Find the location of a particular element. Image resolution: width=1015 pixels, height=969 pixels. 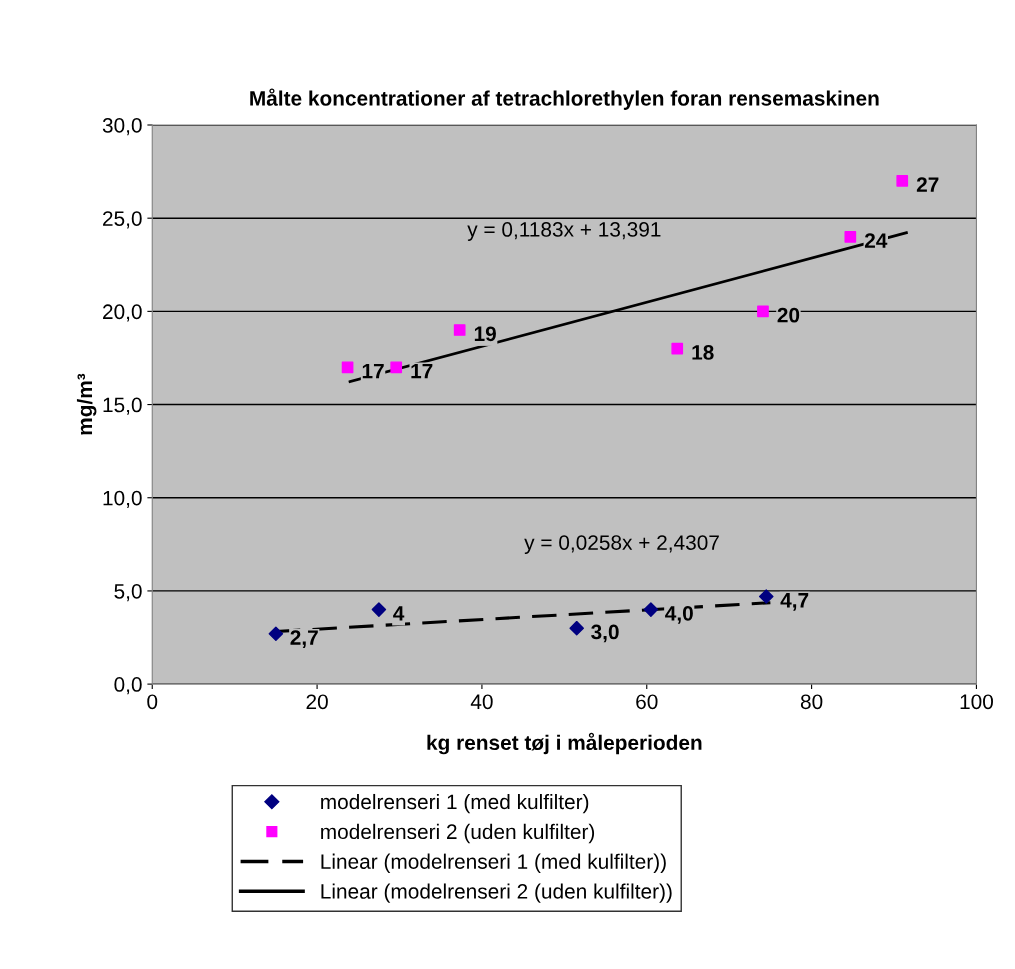

data-label: 18 is located at coordinates (703, 352).